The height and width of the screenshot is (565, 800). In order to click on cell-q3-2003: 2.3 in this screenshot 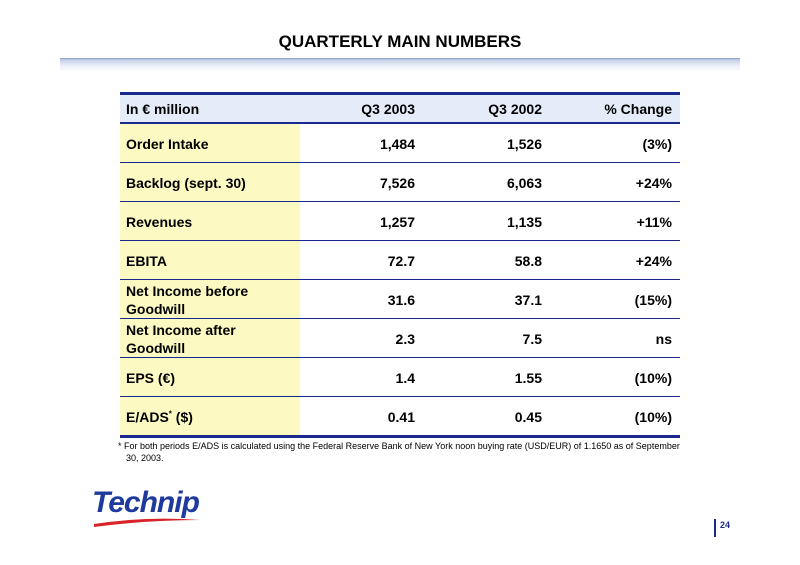, I will do `click(405, 339)`.